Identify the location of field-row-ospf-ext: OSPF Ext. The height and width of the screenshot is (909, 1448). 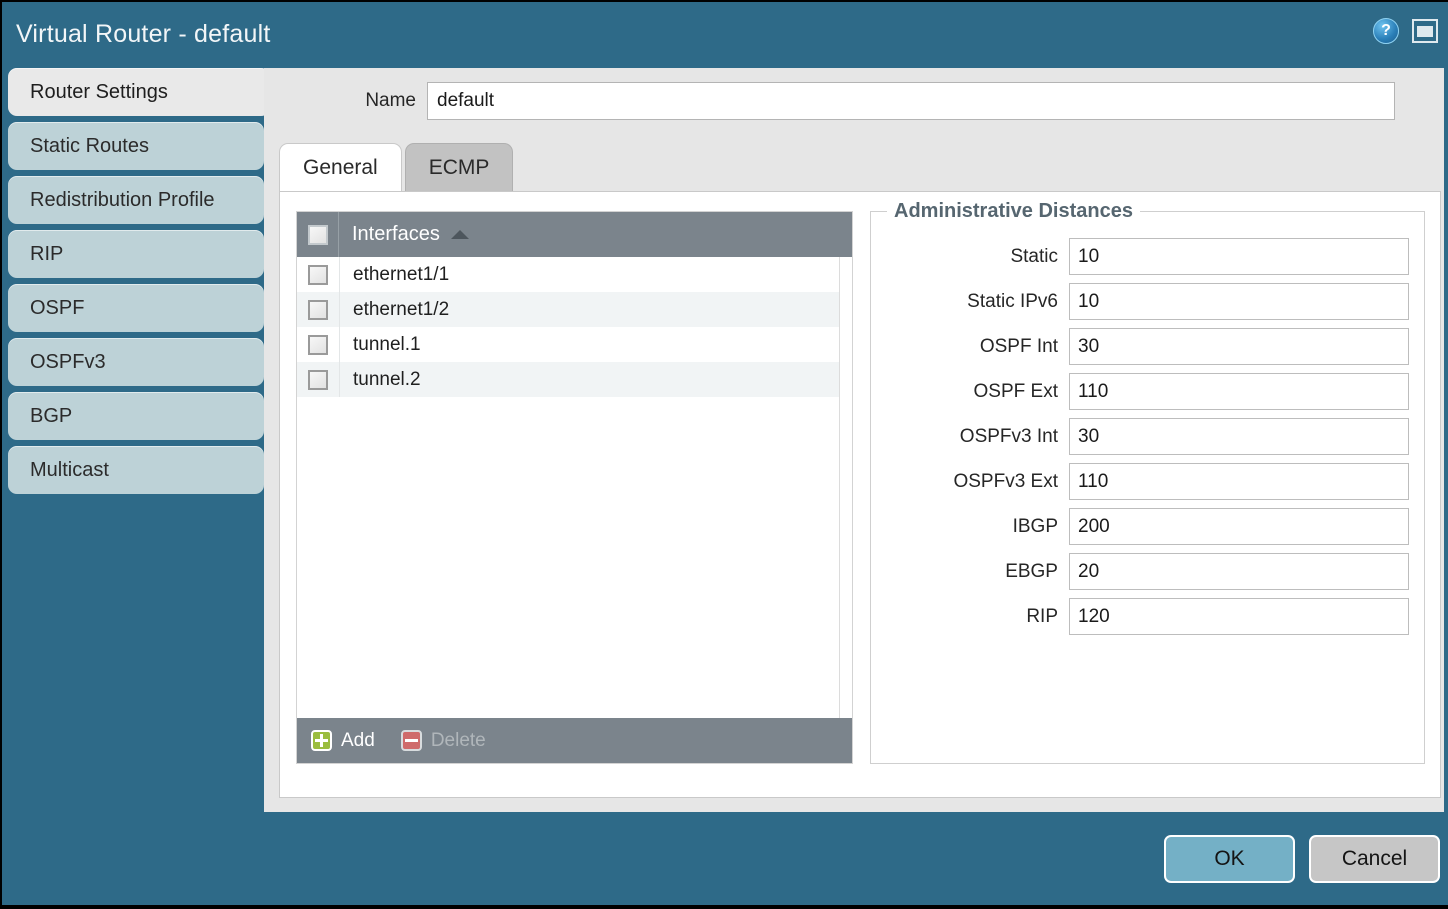
(1147, 391).